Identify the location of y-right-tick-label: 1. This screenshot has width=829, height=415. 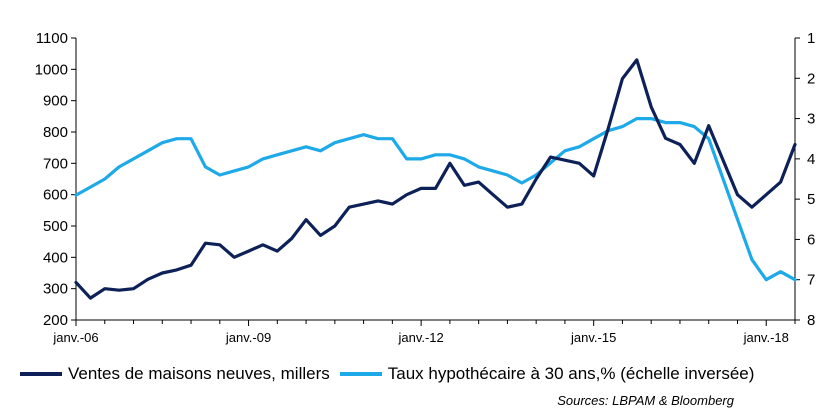
(811, 38).